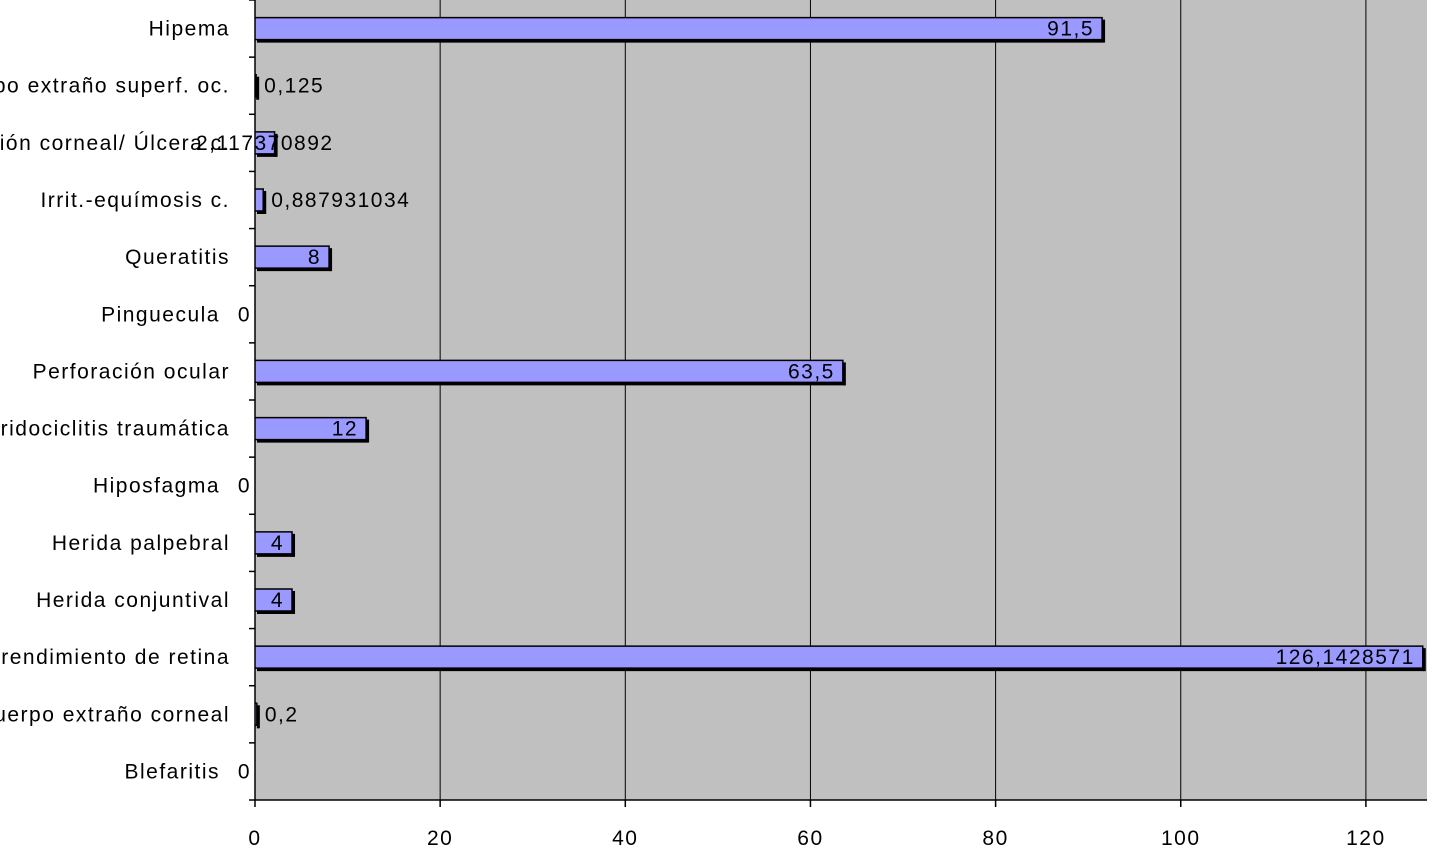  I want to click on category-label: Cuerpo extraño superf. oc., so click(115, 86).